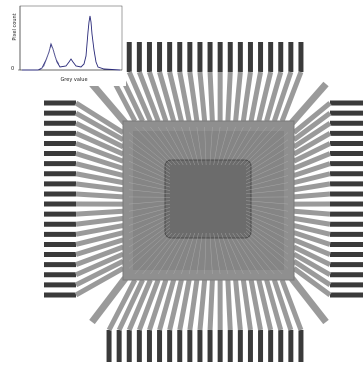 This screenshot has height=367, width=363. Describe the element at coordinates (71, 43) in the screenshot. I see `histogram-curve` at that location.